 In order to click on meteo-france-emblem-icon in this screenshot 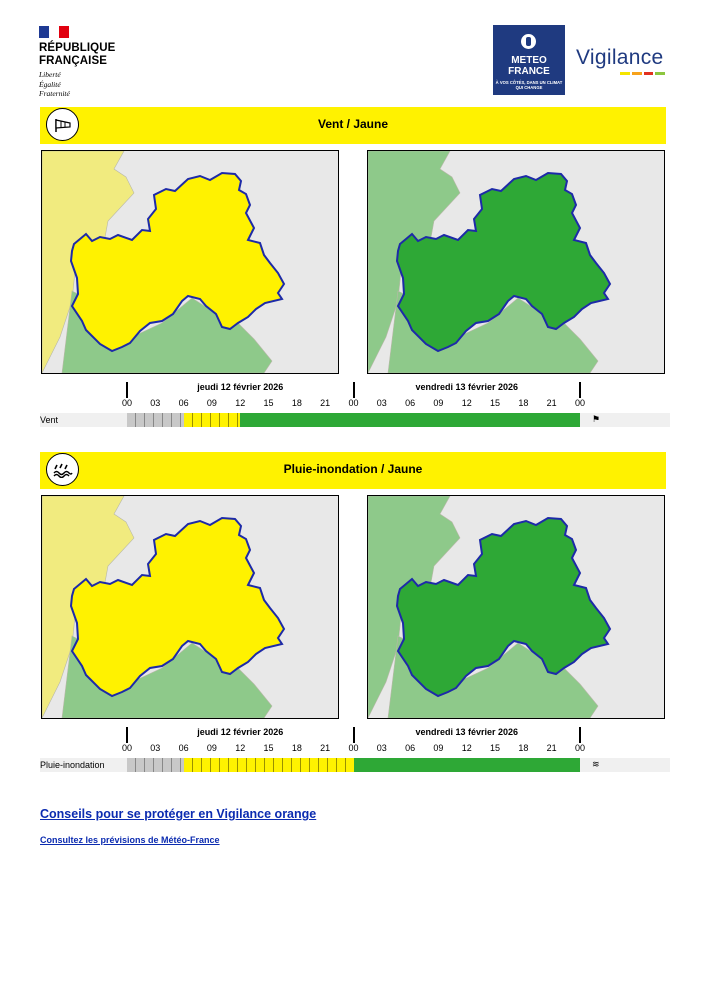, I will do `click(528, 41)`.